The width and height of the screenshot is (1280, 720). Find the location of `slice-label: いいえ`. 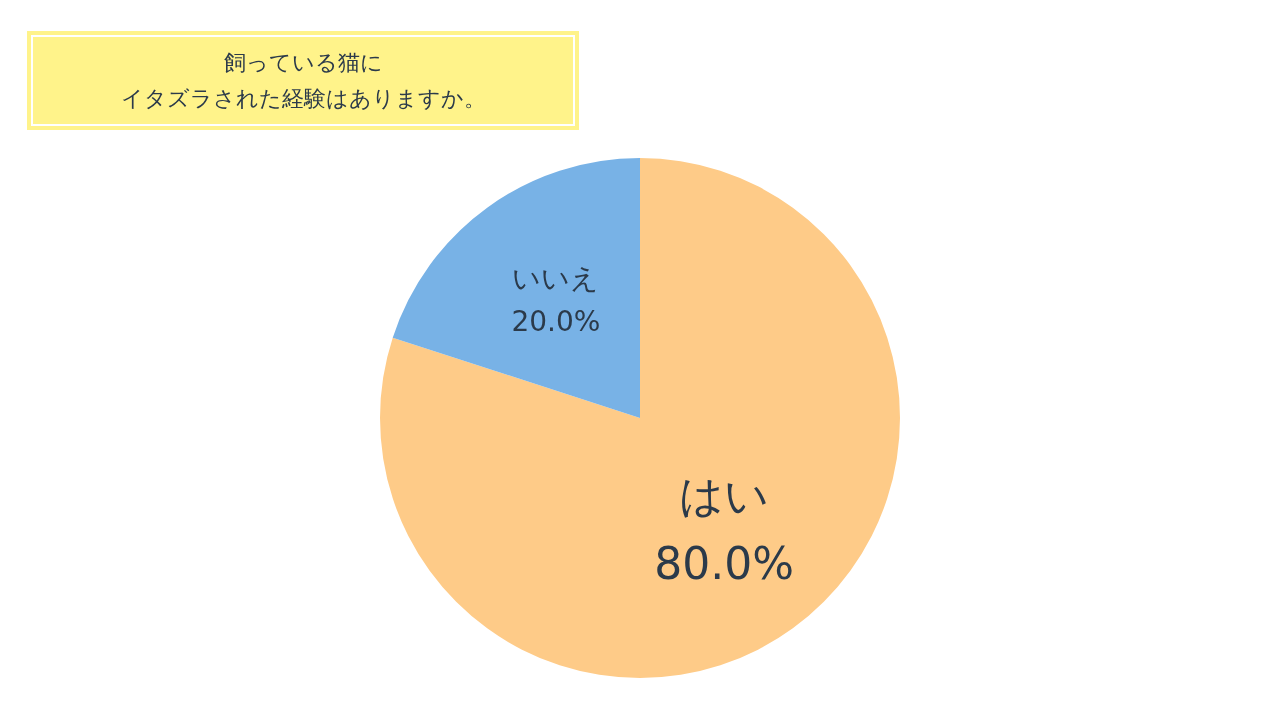

slice-label: いいえ is located at coordinates (556, 278).